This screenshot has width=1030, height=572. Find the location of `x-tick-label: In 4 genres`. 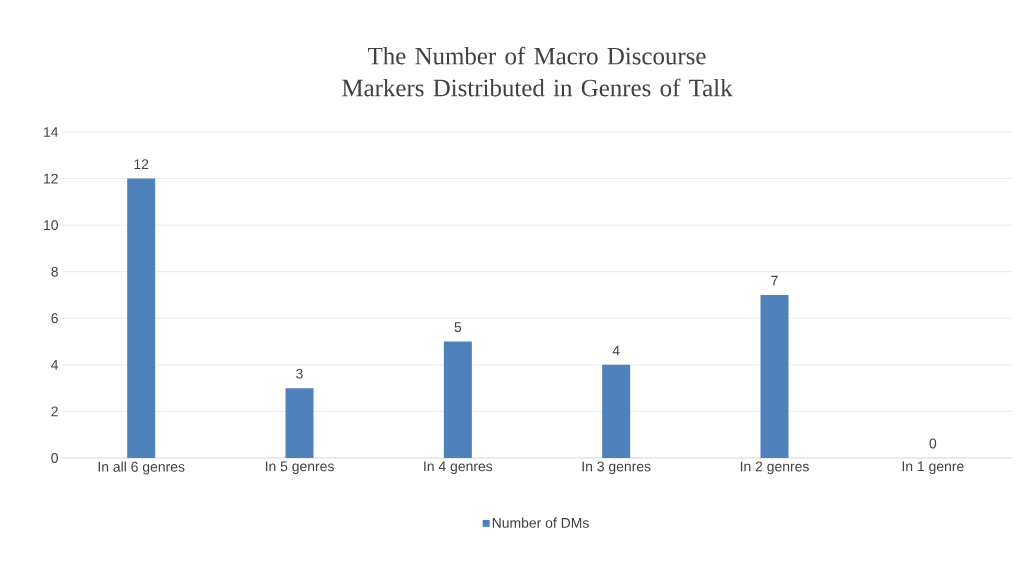

x-tick-label: In 4 genres is located at coordinates (458, 467).